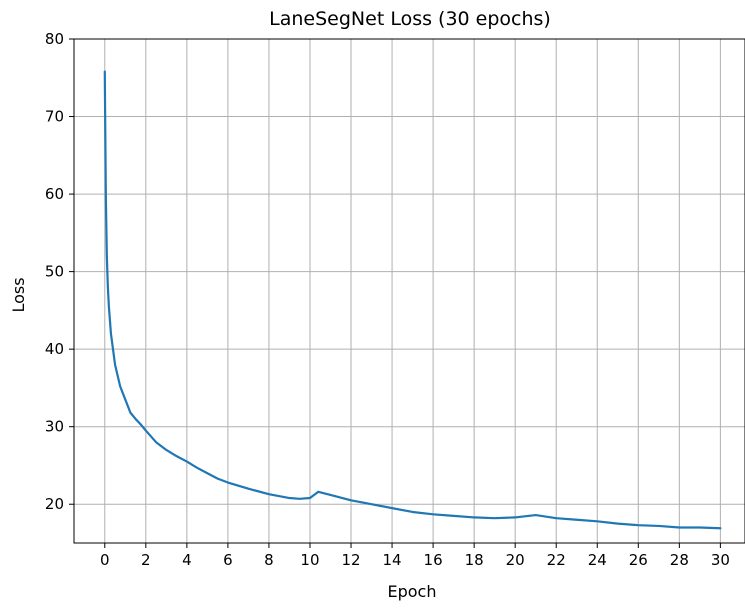  What do you see at coordinates (433, 560) in the screenshot?
I see `x-tick-label: 16` at bounding box center [433, 560].